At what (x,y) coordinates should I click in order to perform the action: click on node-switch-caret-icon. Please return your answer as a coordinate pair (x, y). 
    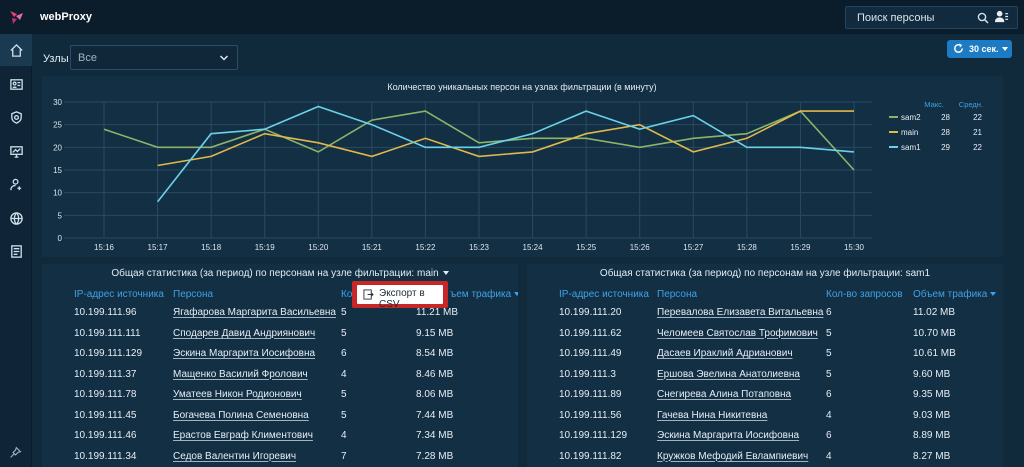
    Looking at the image, I should click on (445, 273).